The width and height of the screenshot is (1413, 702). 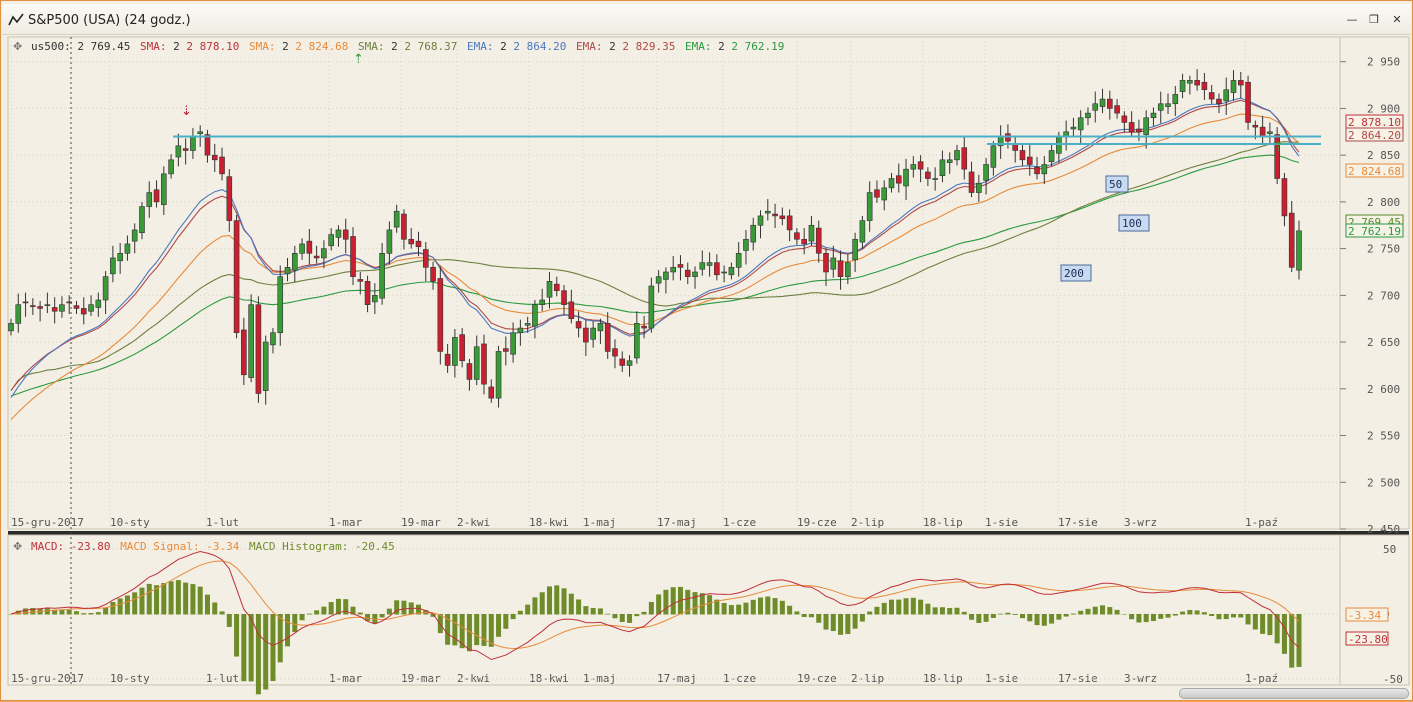 I want to click on x-tick-label-macd: 1-lut, so click(x=222, y=678).